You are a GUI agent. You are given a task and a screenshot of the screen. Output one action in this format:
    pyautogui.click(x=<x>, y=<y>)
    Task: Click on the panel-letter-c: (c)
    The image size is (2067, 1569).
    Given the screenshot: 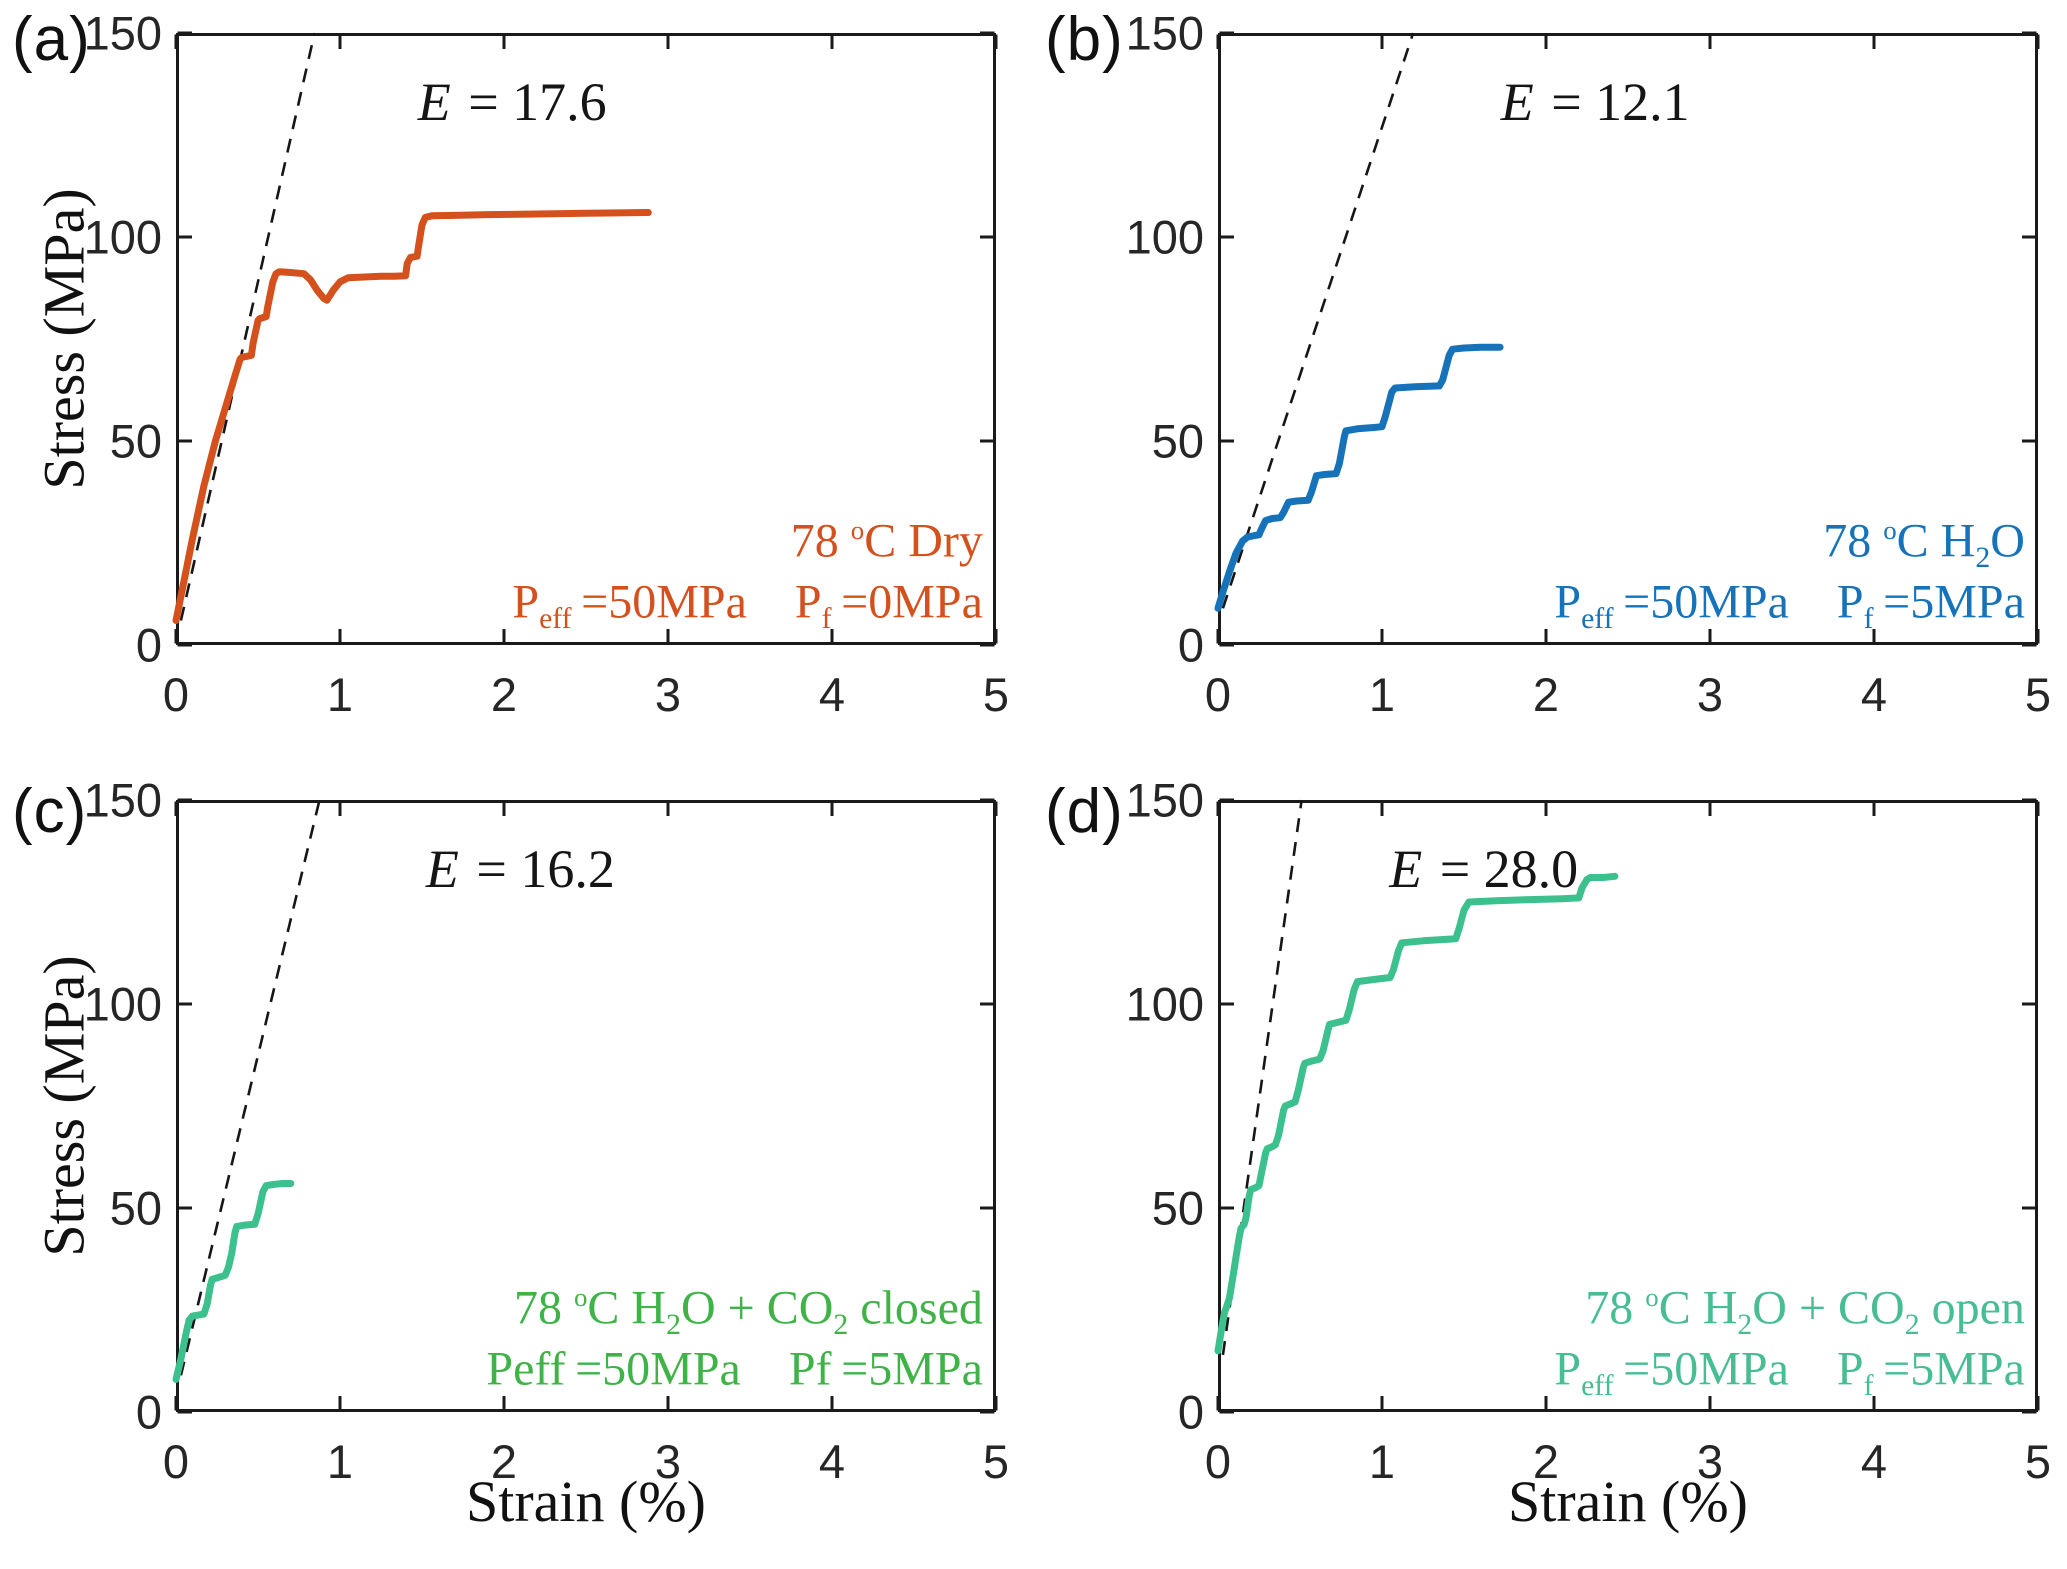 What is the action you would take?
    pyautogui.click(x=50, y=811)
    